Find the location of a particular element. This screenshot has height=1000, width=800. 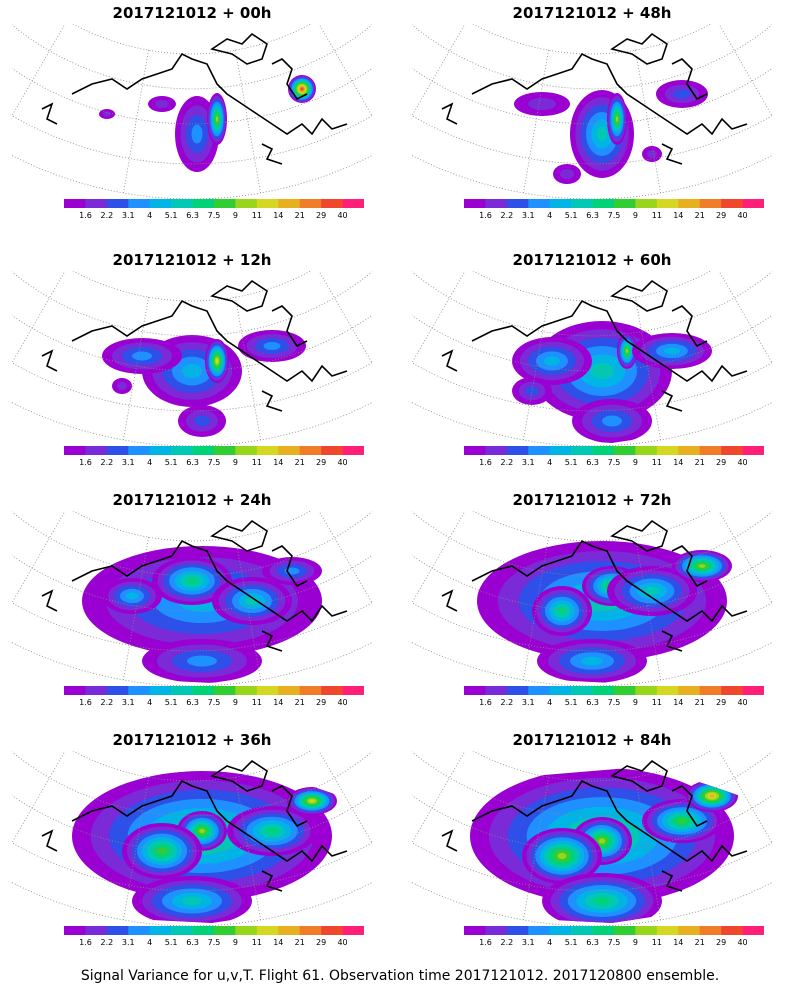

colorbar-label: 11 is located at coordinates (257, 702).